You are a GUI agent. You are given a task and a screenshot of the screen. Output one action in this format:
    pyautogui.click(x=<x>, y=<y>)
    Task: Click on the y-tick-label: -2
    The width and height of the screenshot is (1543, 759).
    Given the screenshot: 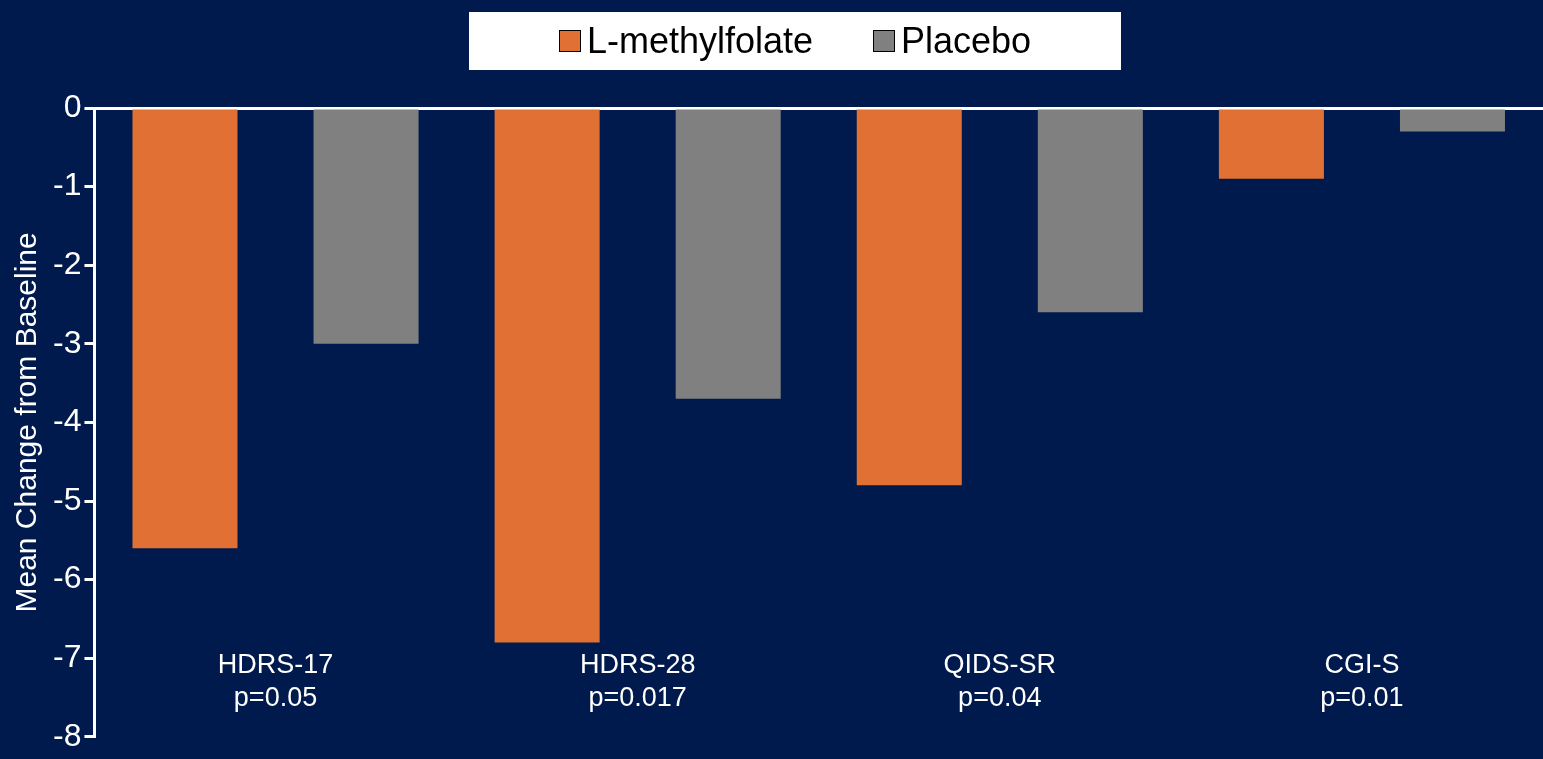 What is the action you would take?
    pyautogui.click(x=67, y=263)
    